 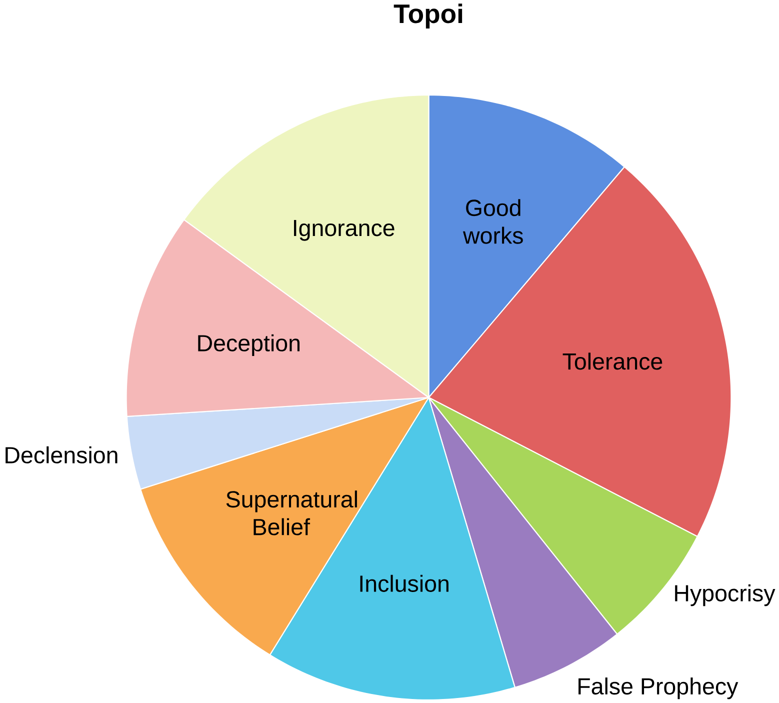 What do you see at coordinates (291, 513) in the screenshot?
I see `slice-label: Supernatural Belief` at bounding box center [291, 513].